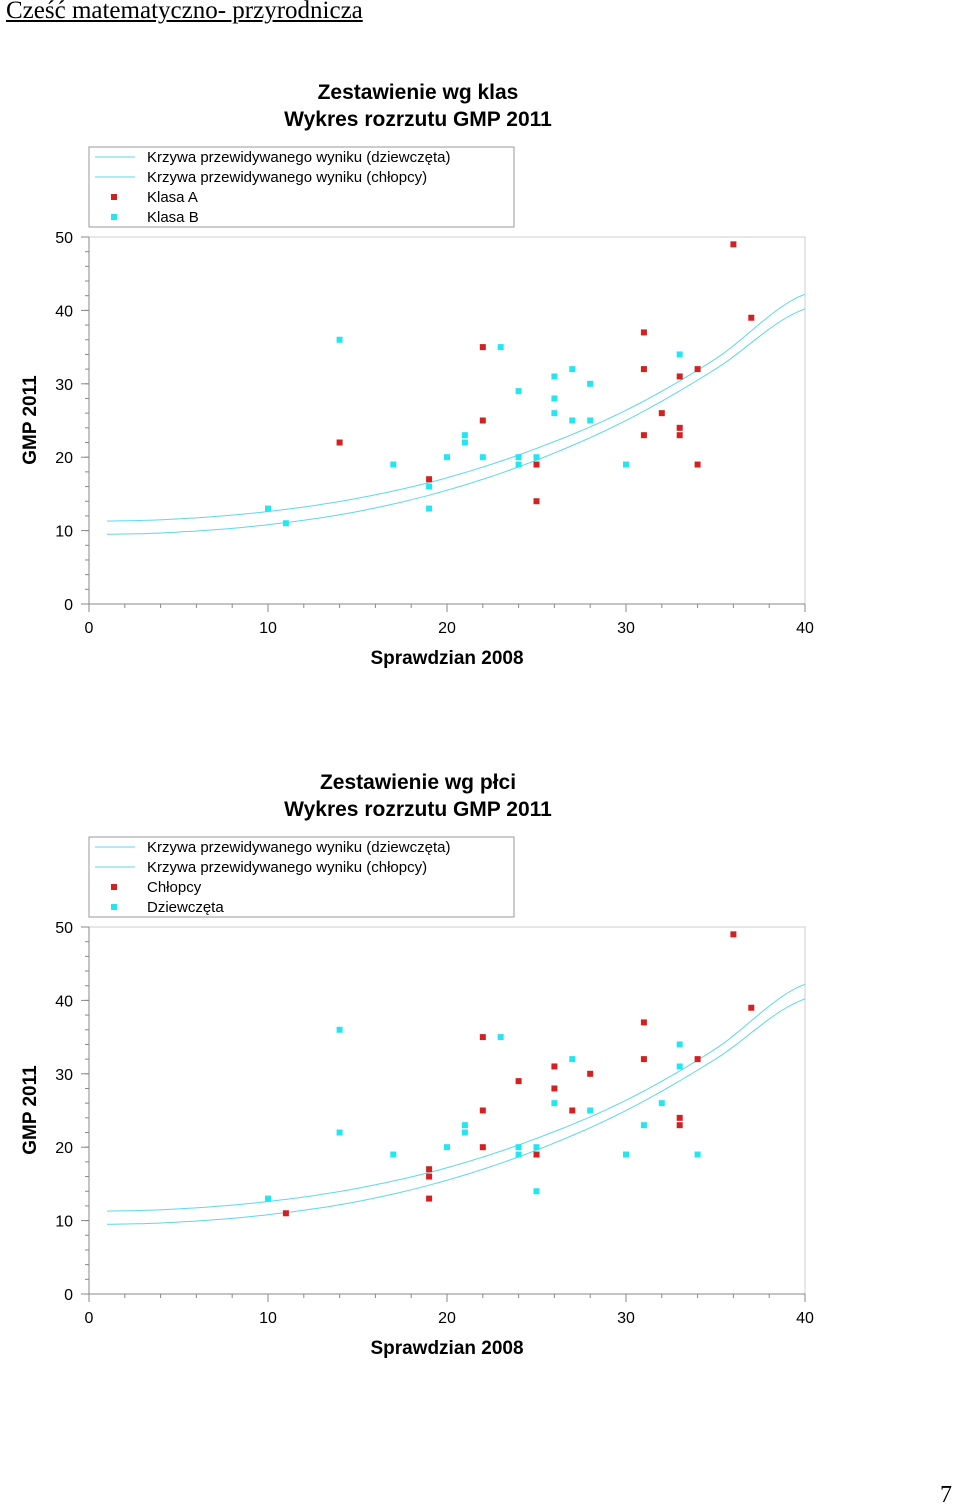 The height and width of the screenshot is (1511, 960). What do you see at coordinates (184, 12) in the screenshot?
I see `page-heading: Cześć matematyczno- przyrodnicza` at bounding box center [184, 12].